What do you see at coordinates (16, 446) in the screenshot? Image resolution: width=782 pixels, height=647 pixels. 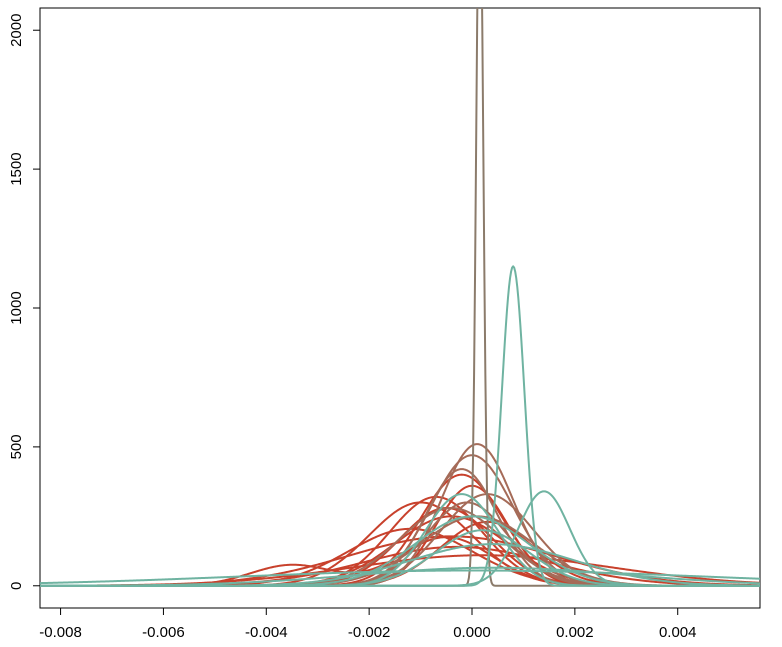 I see `y-tick-label: 500` at bounding box center [16, 446].